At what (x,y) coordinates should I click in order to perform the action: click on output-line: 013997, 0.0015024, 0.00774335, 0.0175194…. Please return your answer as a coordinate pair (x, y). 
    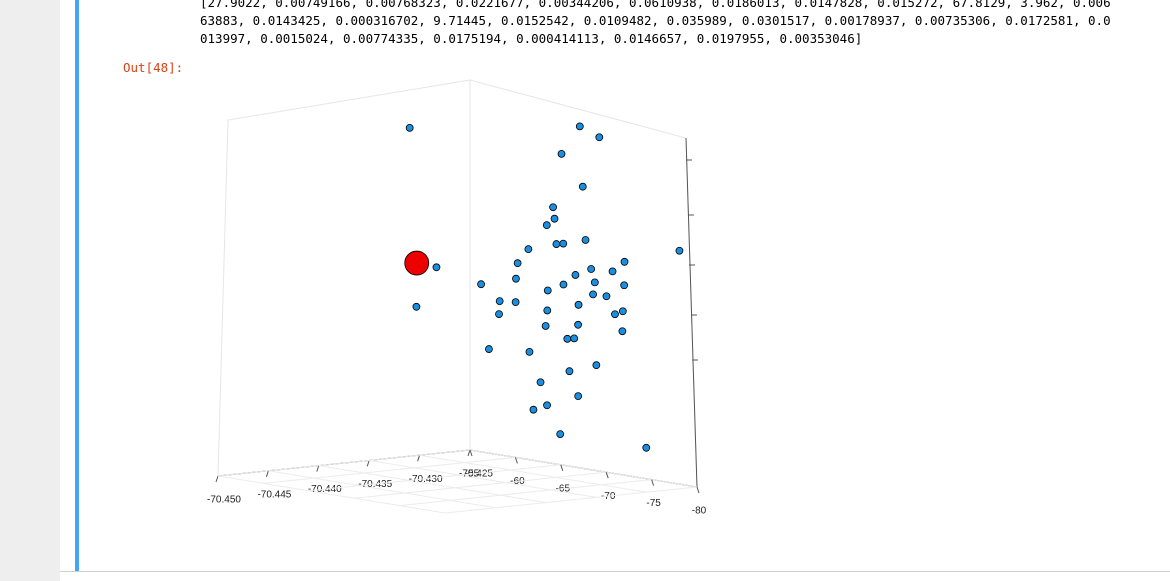
    Looking at the image, I should click on (531, 38).